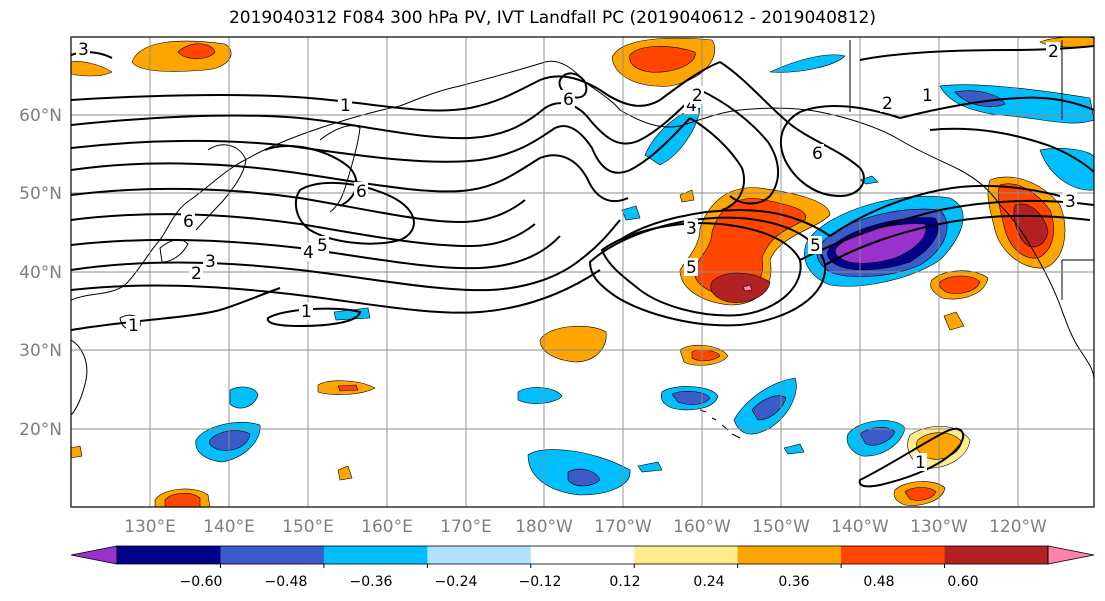  What do you see at coordinates (939, 527) in the screenshot?
I see `lon-label: 130°W` at bounding box center [939, 527].